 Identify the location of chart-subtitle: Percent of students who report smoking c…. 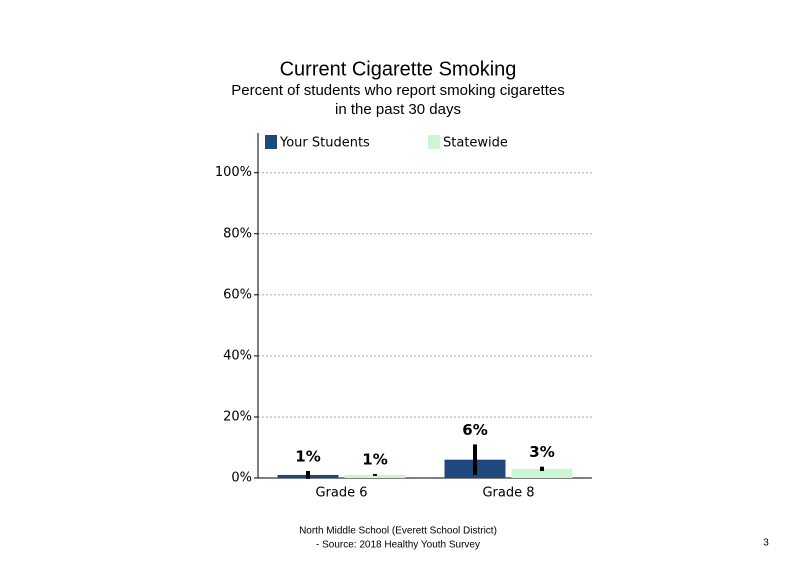
(398, 90).